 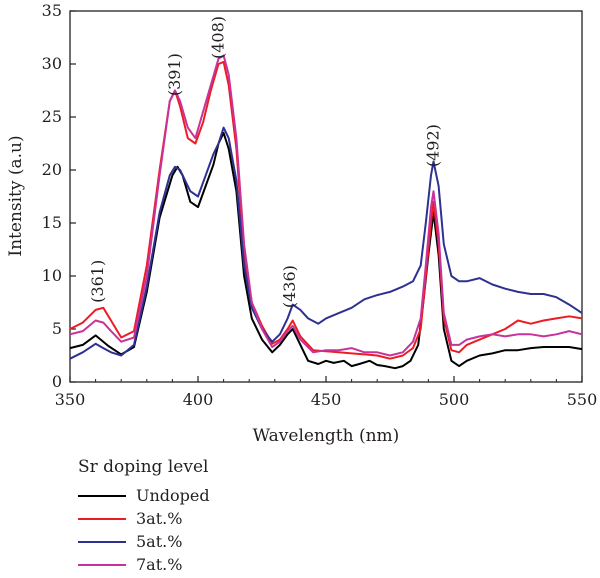 I want to click on x-axis-title: Wavelength (nm), so click(x=326, y=436).